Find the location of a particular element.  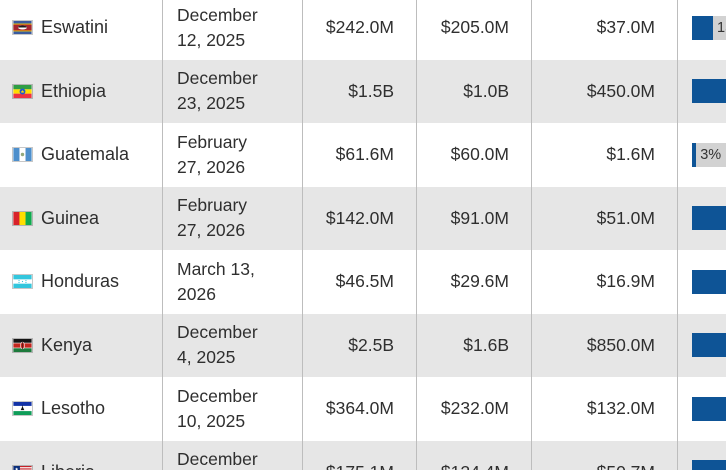

date-line-2: 2026 is located at coordinates (196, 293).